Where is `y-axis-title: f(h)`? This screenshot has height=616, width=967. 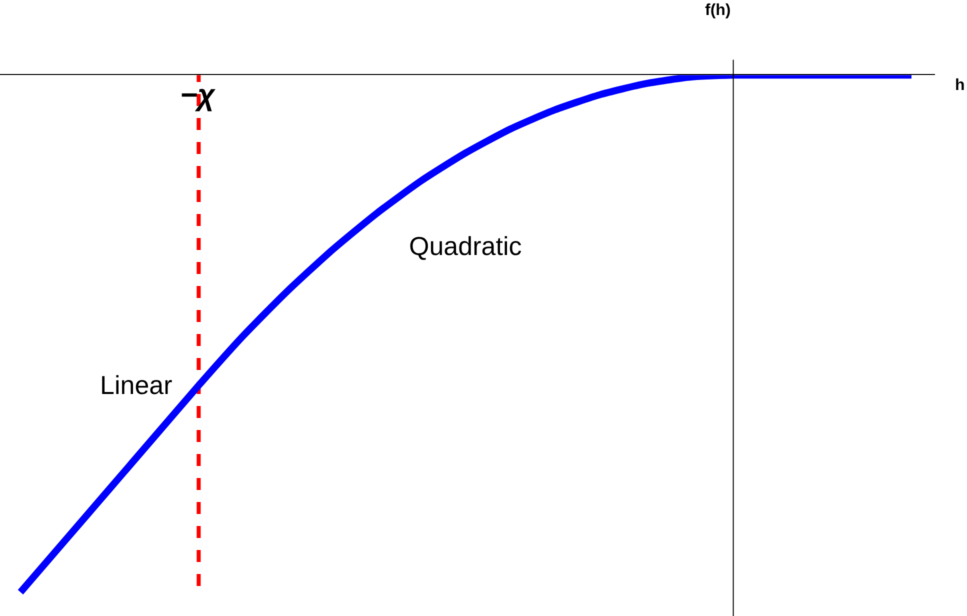
y-axis-title: f(h) is located at coordinates (718, 10).